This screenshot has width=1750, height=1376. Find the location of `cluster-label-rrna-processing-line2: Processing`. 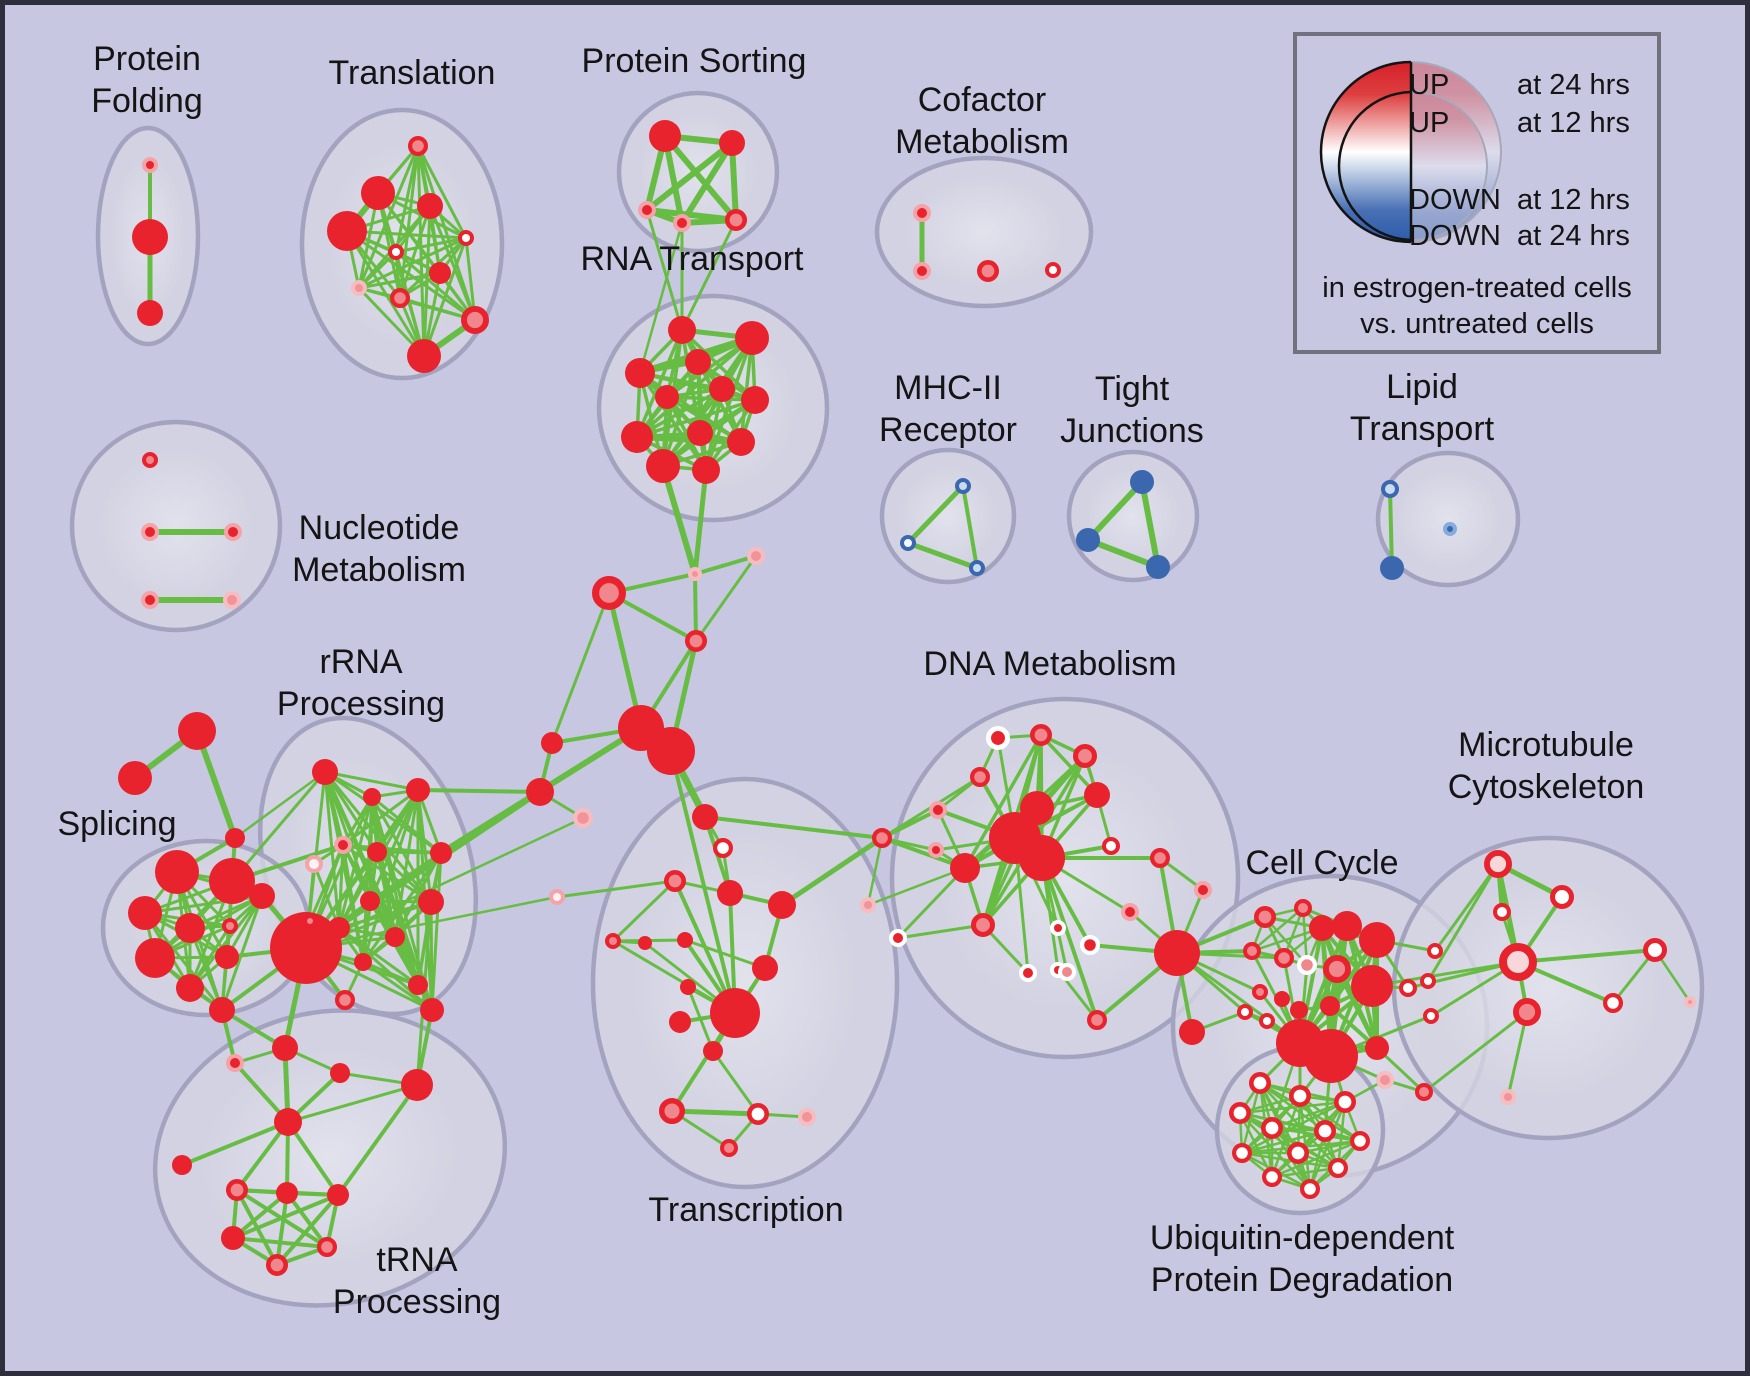

cluster-label-rrna-processing-line2: Processing is located at coordinates (361, 704).